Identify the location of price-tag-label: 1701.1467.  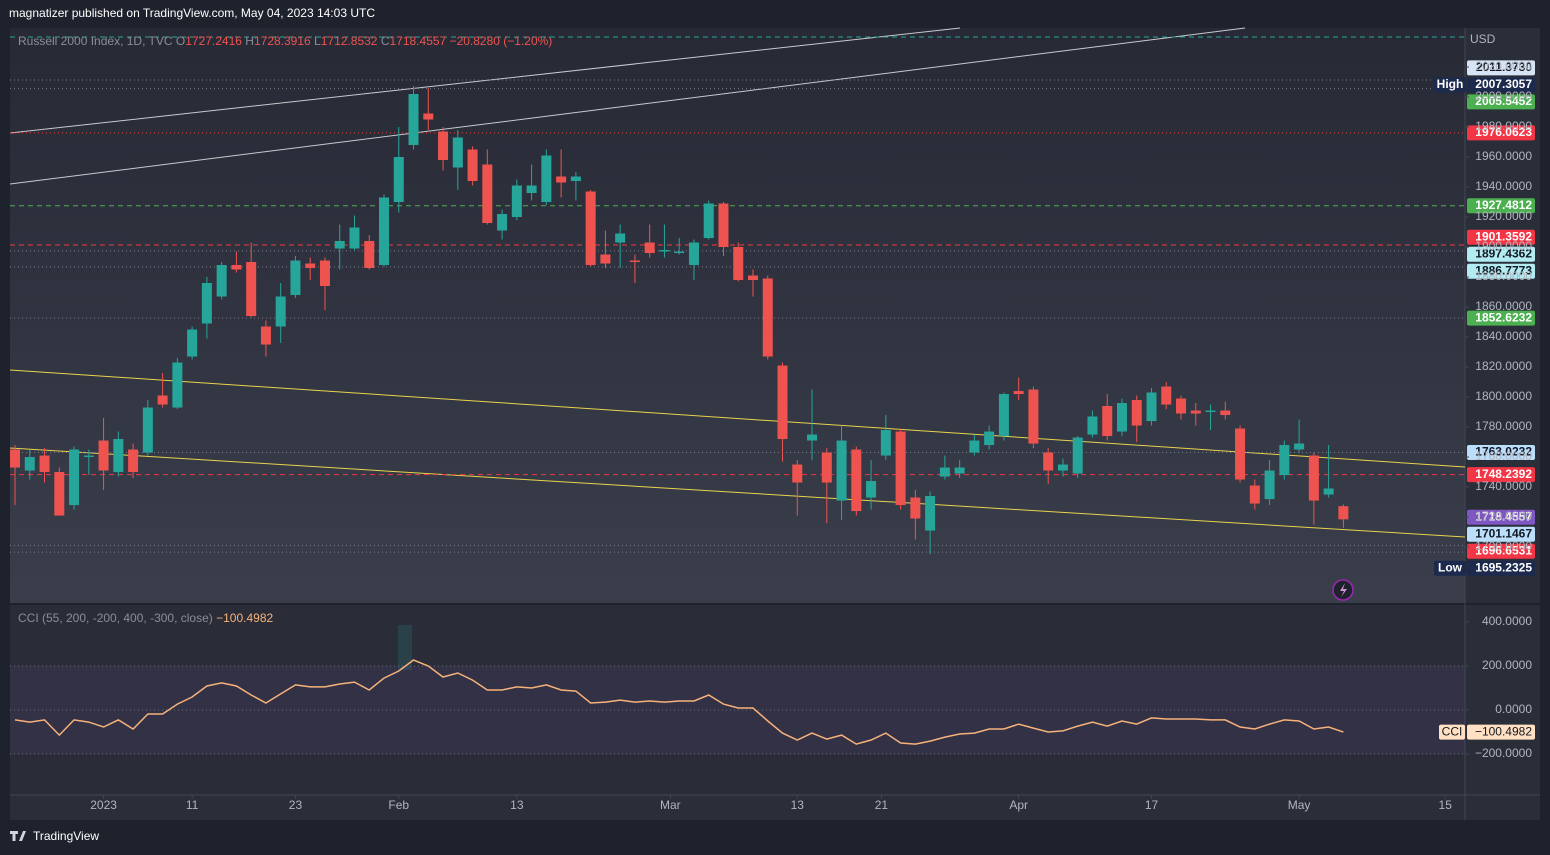
(1503, 533).